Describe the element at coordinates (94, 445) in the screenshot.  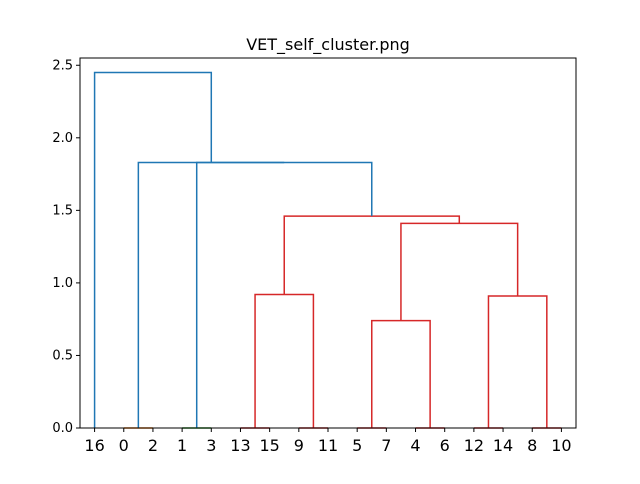
I see `x-tick-label: 16` at that location.